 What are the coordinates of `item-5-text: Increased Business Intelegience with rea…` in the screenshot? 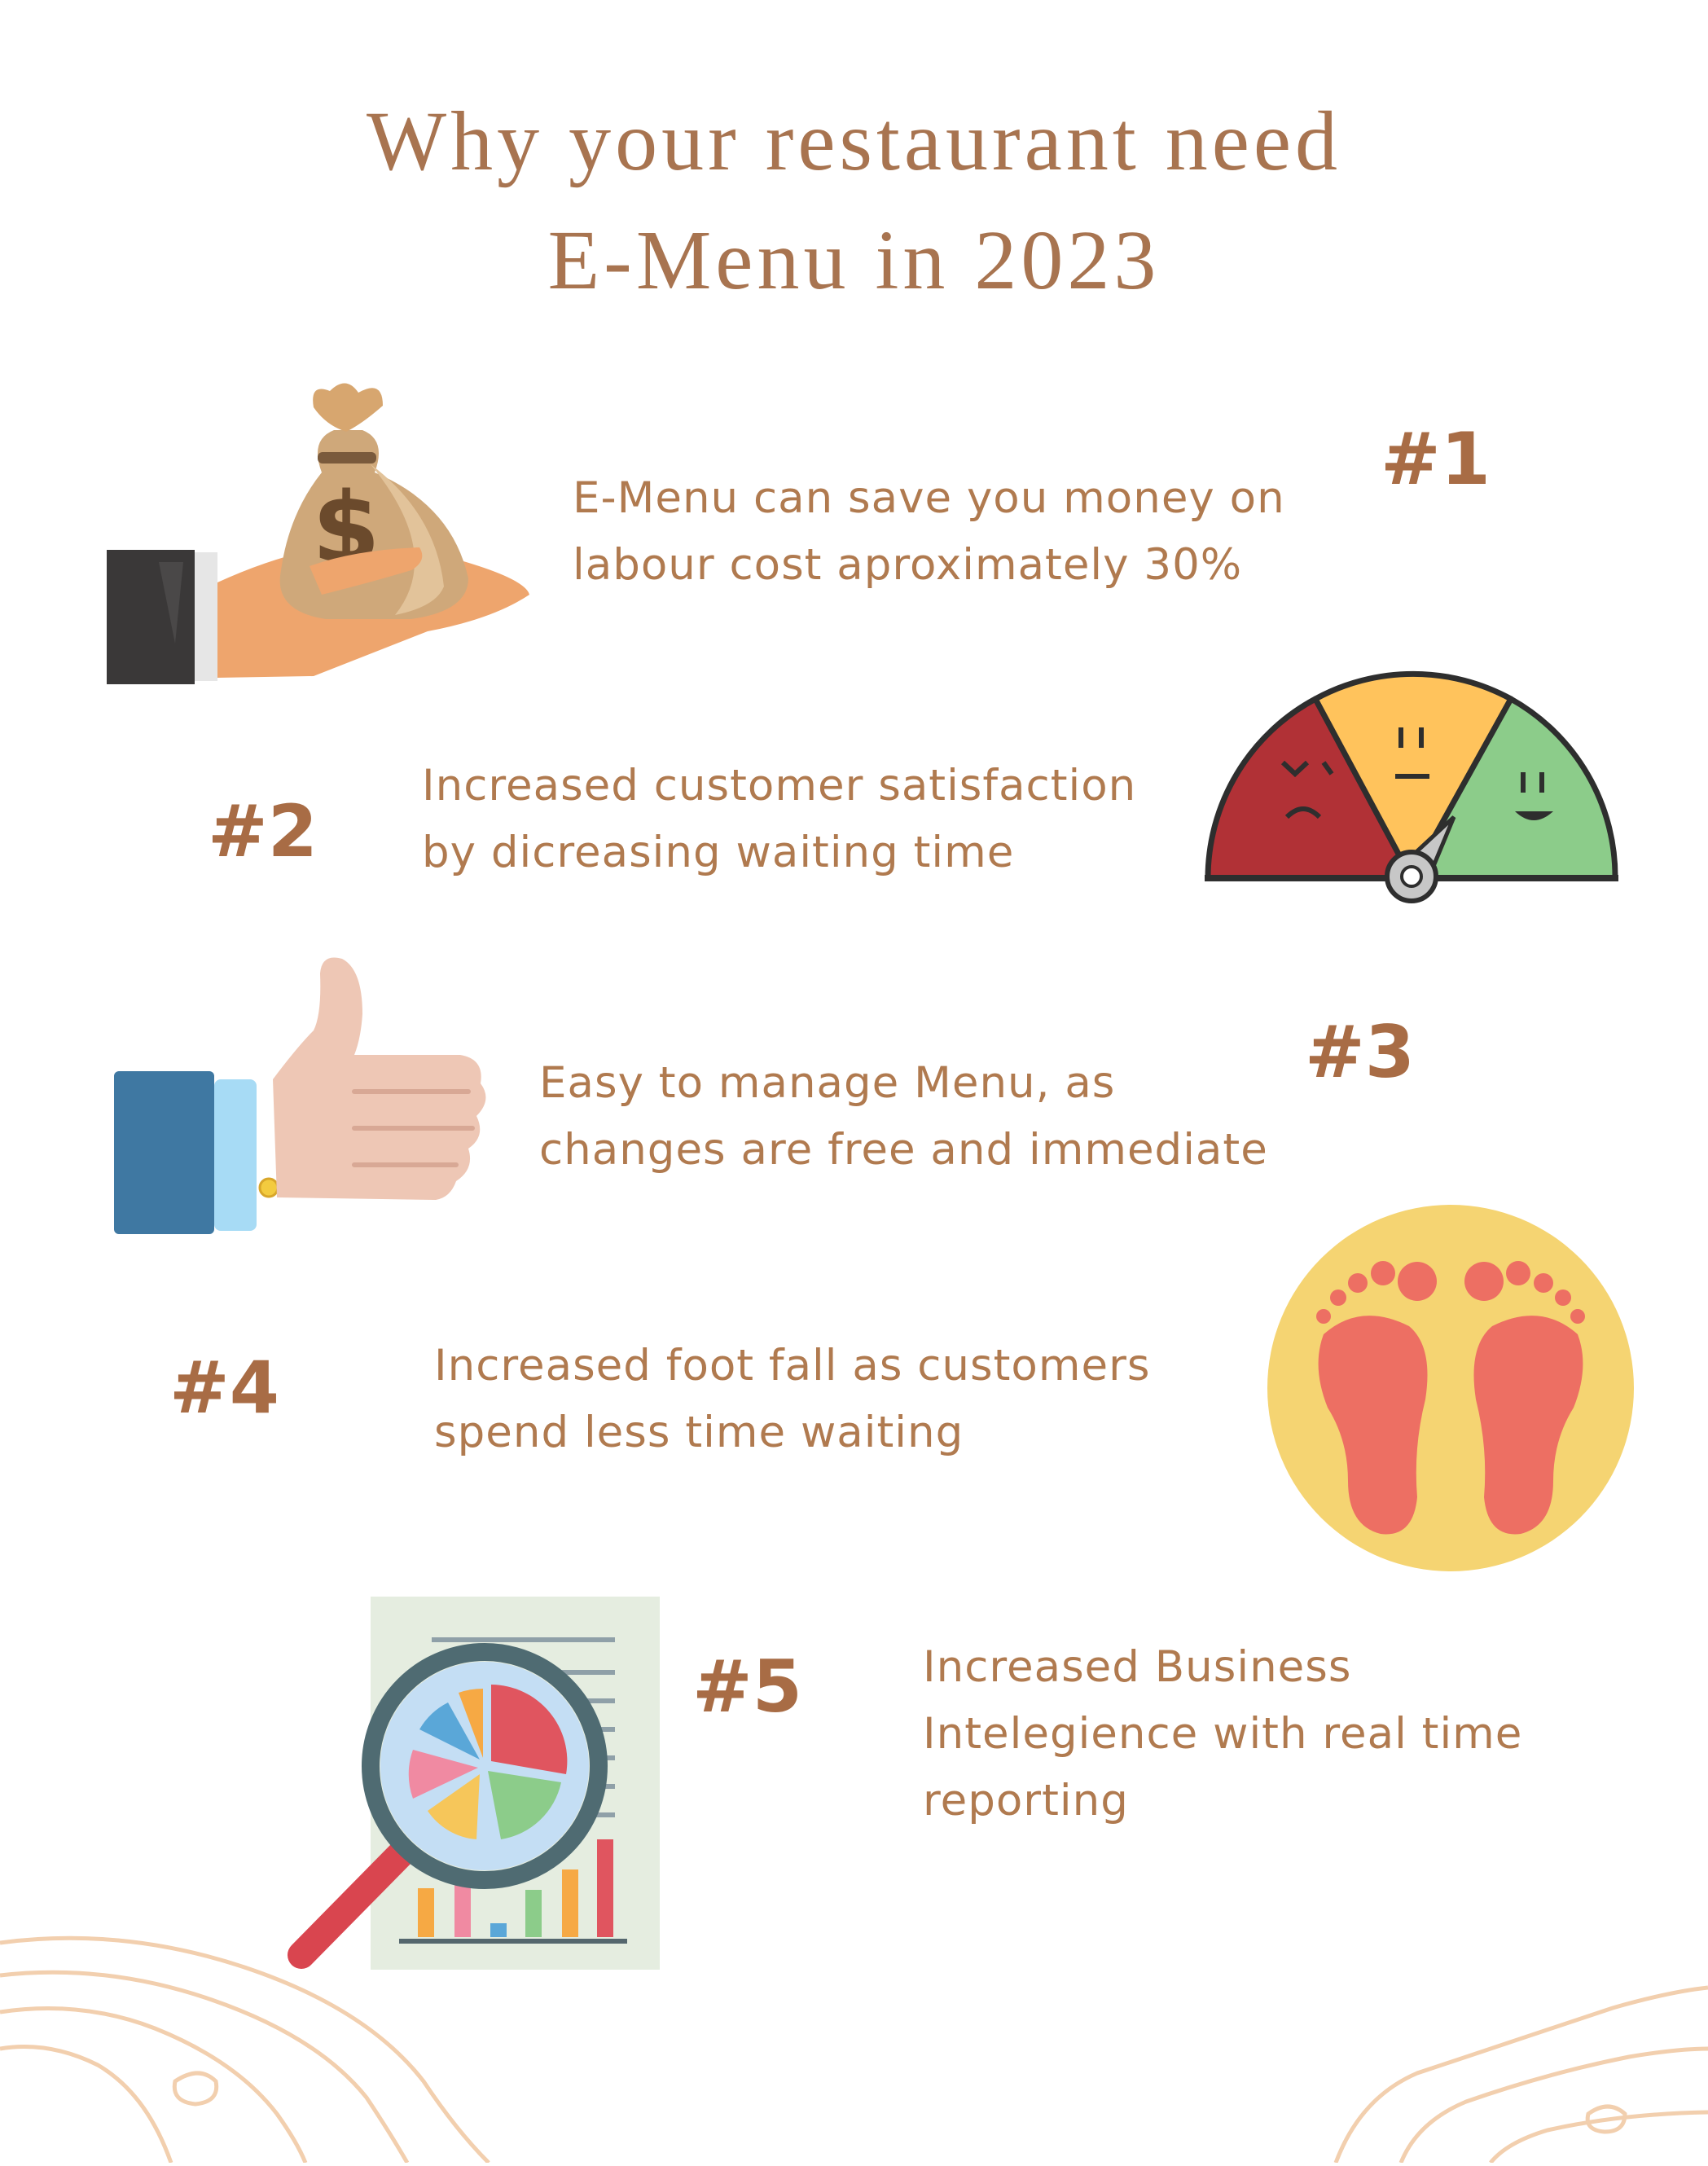 It's located at (1223, 1734).